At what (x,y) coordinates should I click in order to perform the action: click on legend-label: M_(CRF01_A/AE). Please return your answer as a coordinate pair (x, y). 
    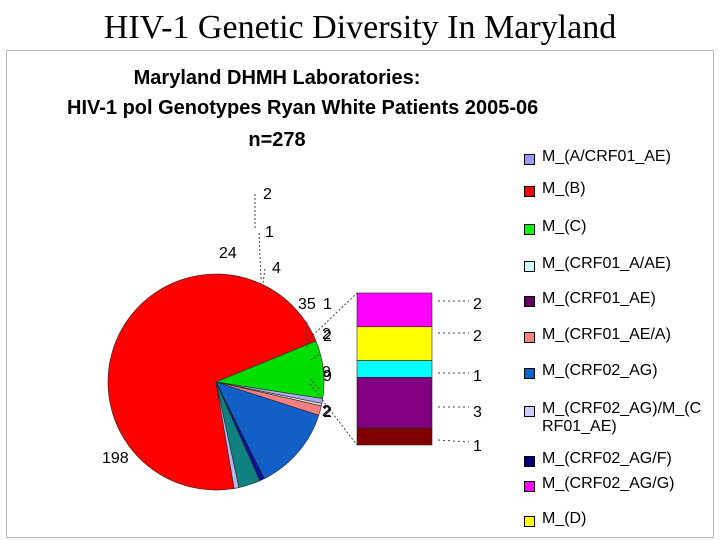
    Looking at the image, I should click on (606, 263).